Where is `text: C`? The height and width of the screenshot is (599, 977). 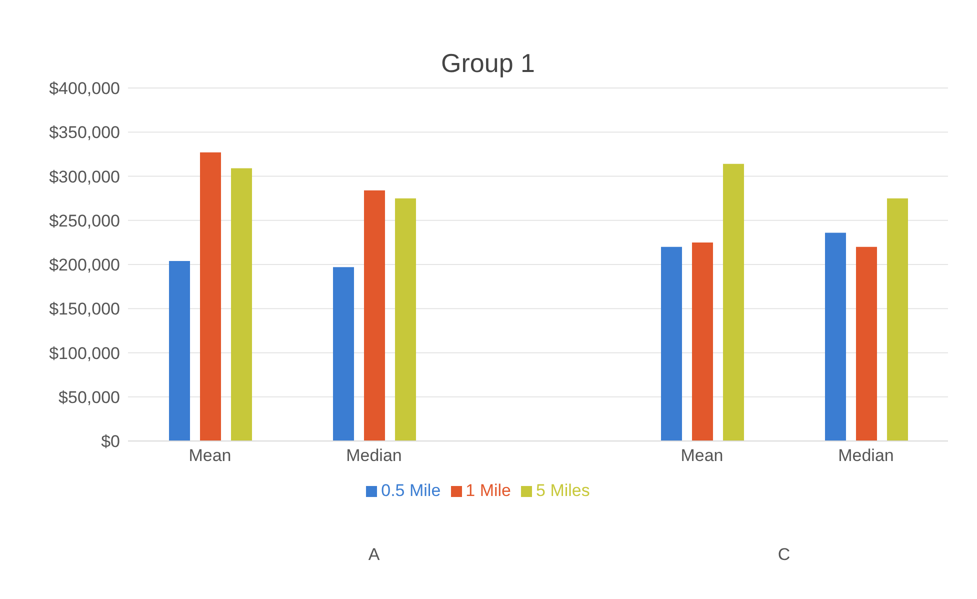 text: C is located at coordinates (784, 555).